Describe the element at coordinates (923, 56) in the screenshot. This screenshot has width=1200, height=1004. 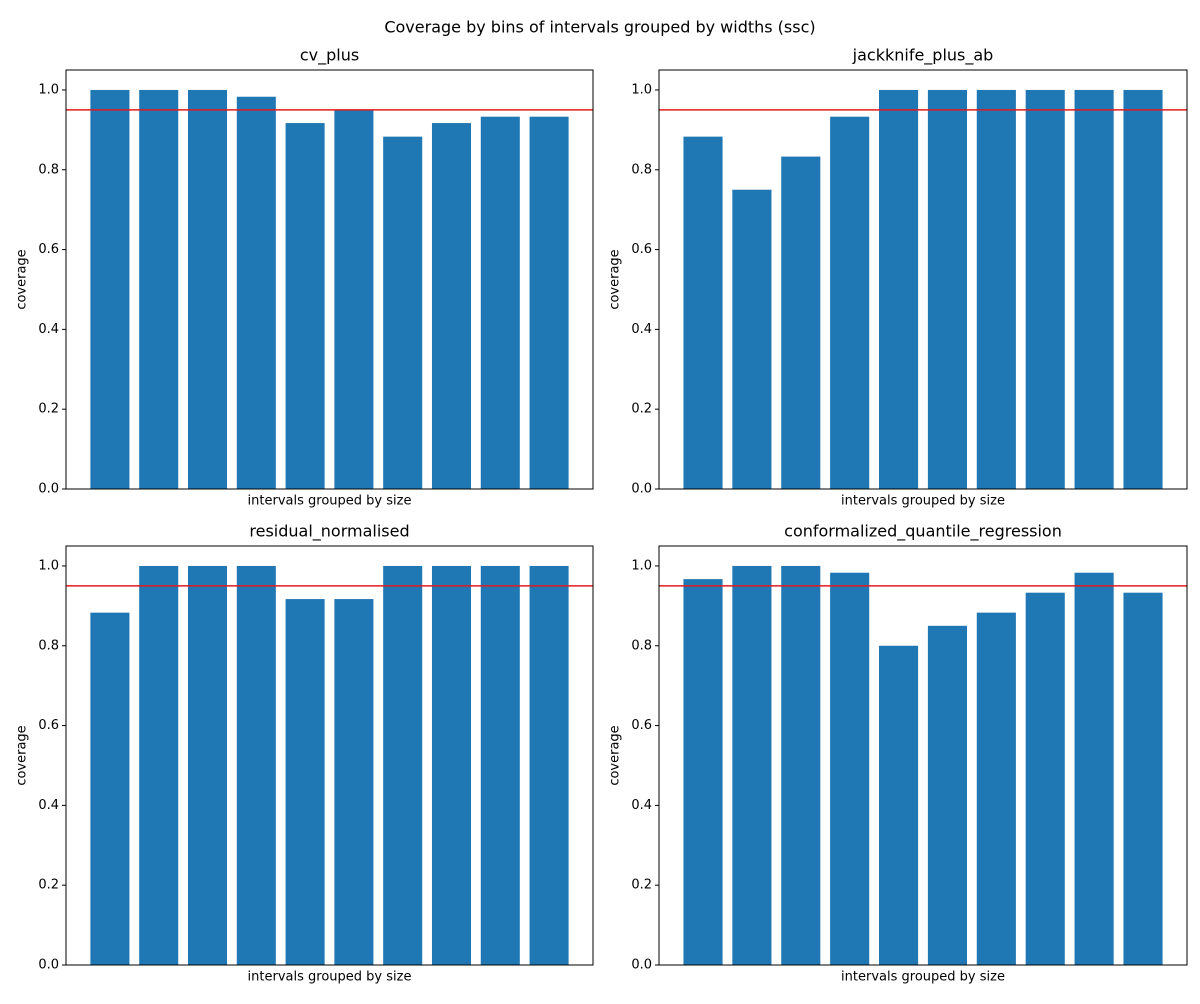
I see `subplot-title: jackknife_plus_ab` at that location.